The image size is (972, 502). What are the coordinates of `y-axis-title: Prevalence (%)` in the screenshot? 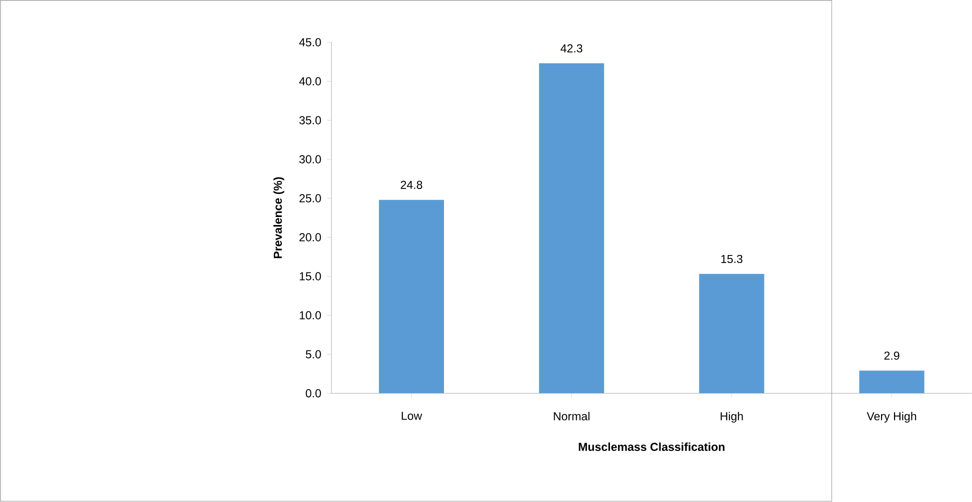 It's located at (278, 217).